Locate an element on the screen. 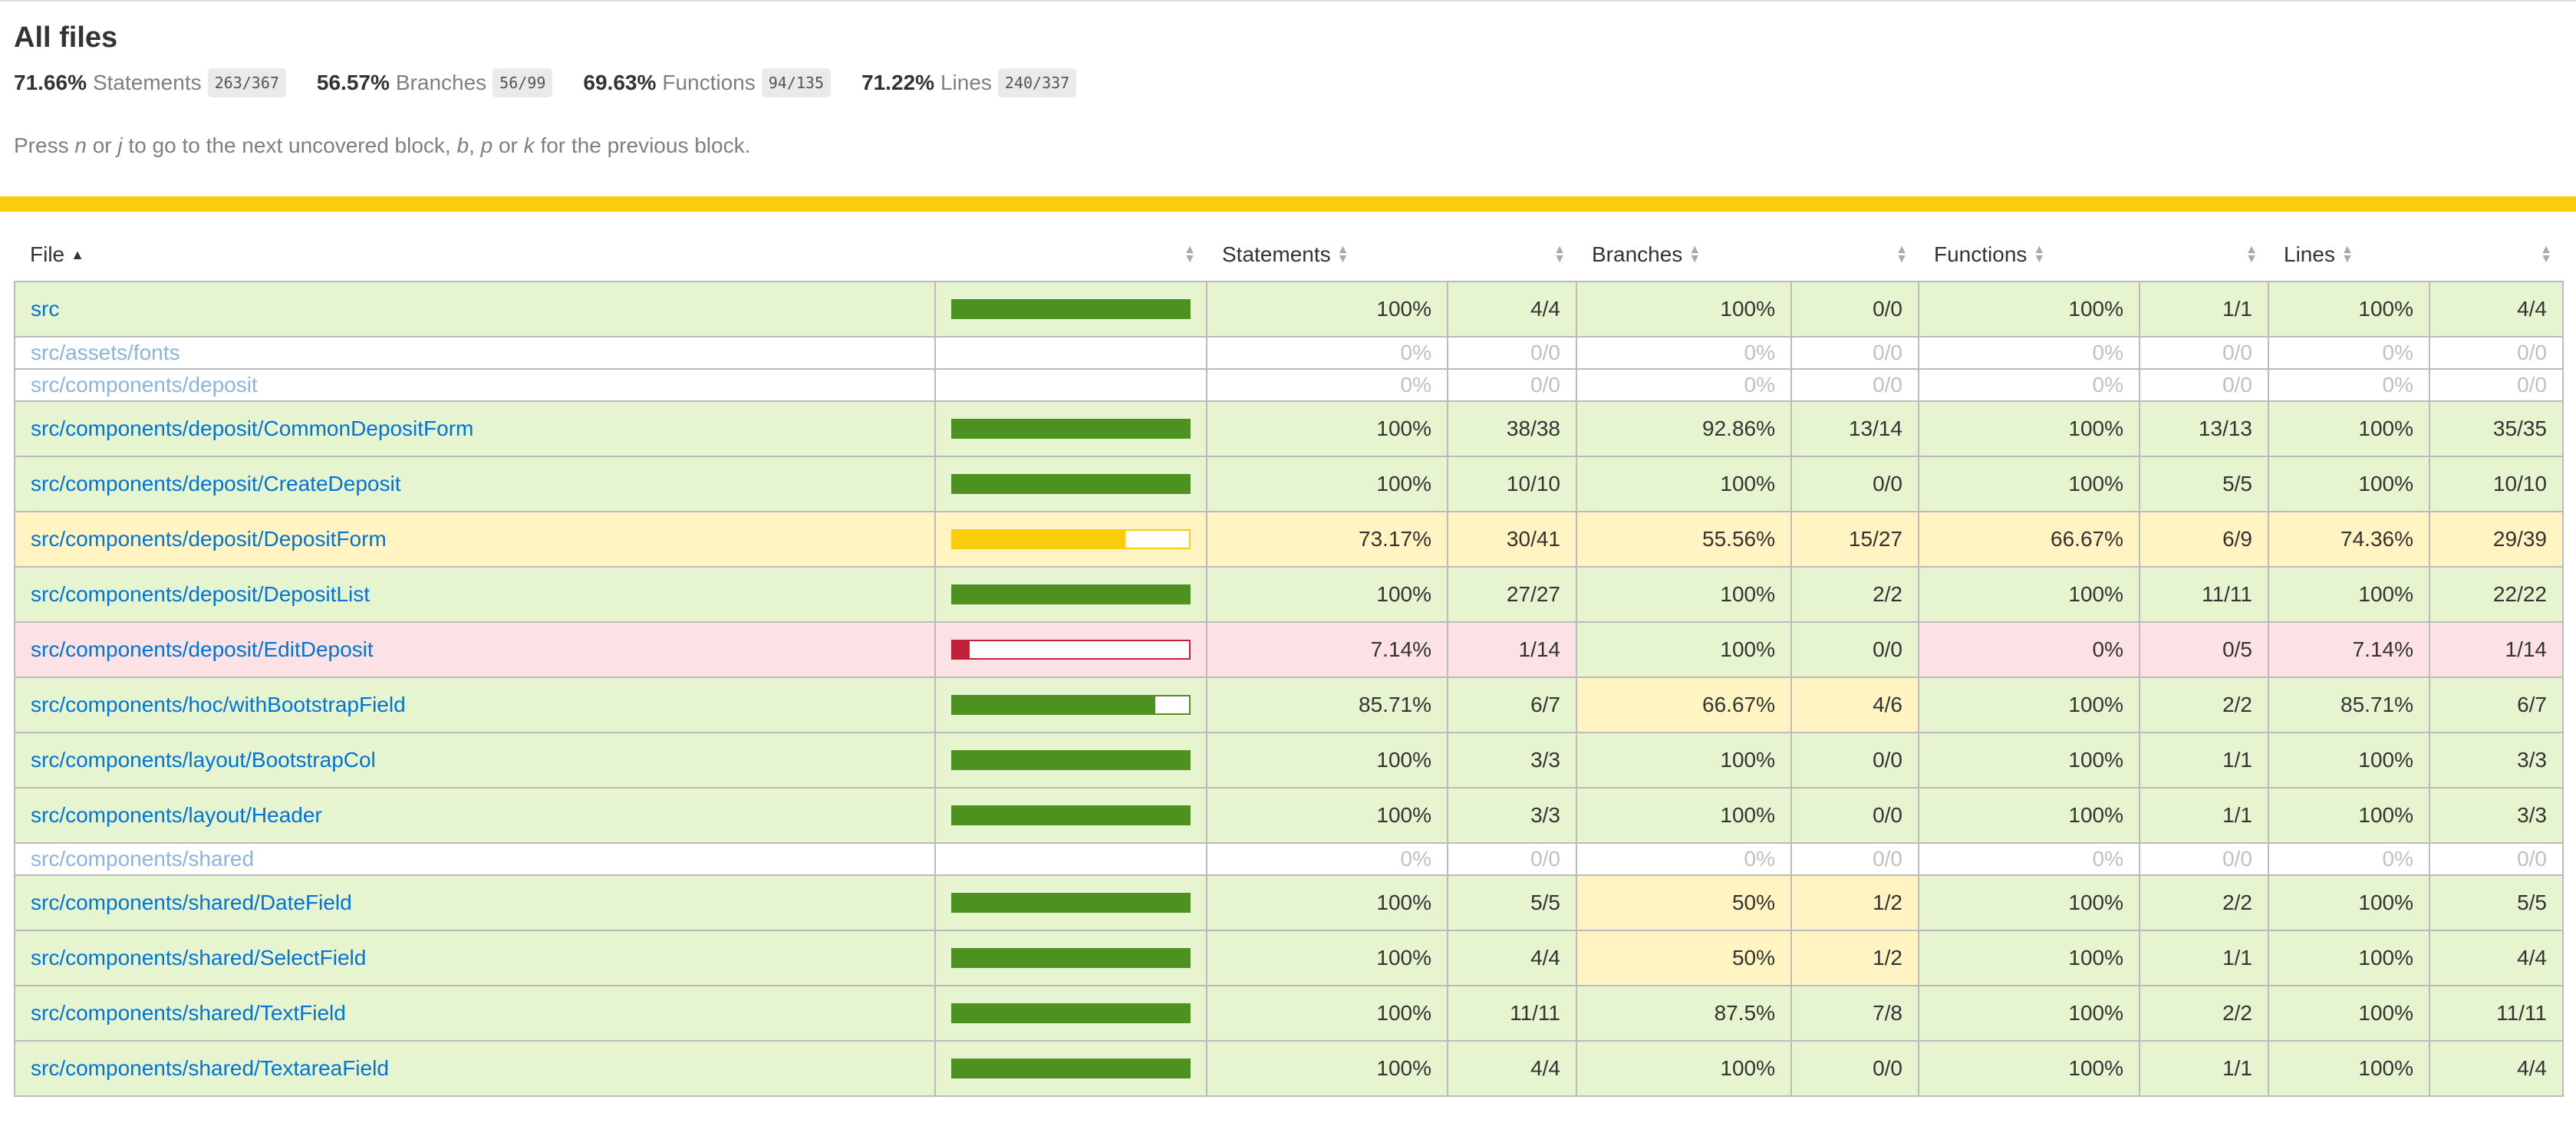 Image resolution: width=2576 pixels, height=1126 pixels. file-link: src/assets/fonts is located at coordinates (105, 352).